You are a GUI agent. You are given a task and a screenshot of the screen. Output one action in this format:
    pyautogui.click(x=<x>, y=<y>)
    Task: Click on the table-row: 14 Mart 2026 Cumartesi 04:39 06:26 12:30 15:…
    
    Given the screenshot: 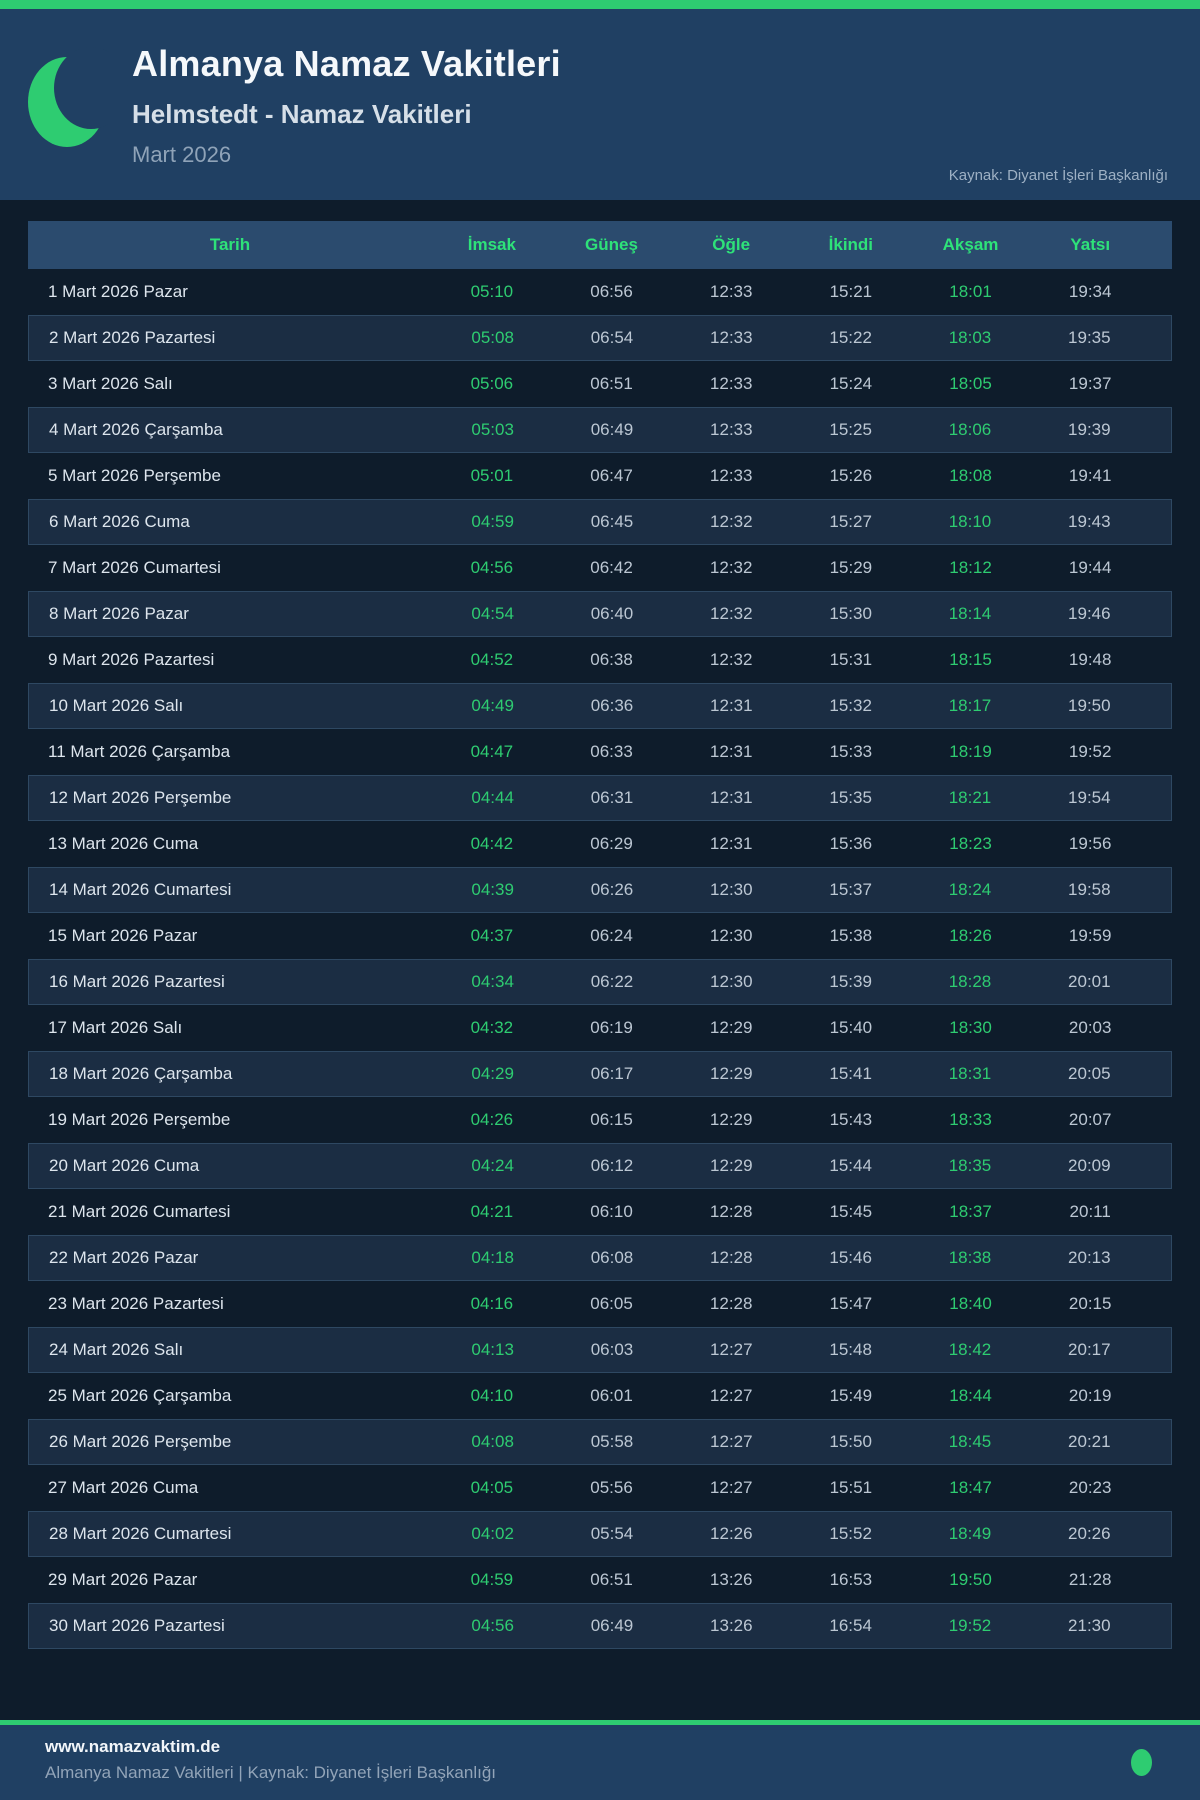 What is the action you would take?
    pyautogui.click(x=600, y=890)
    